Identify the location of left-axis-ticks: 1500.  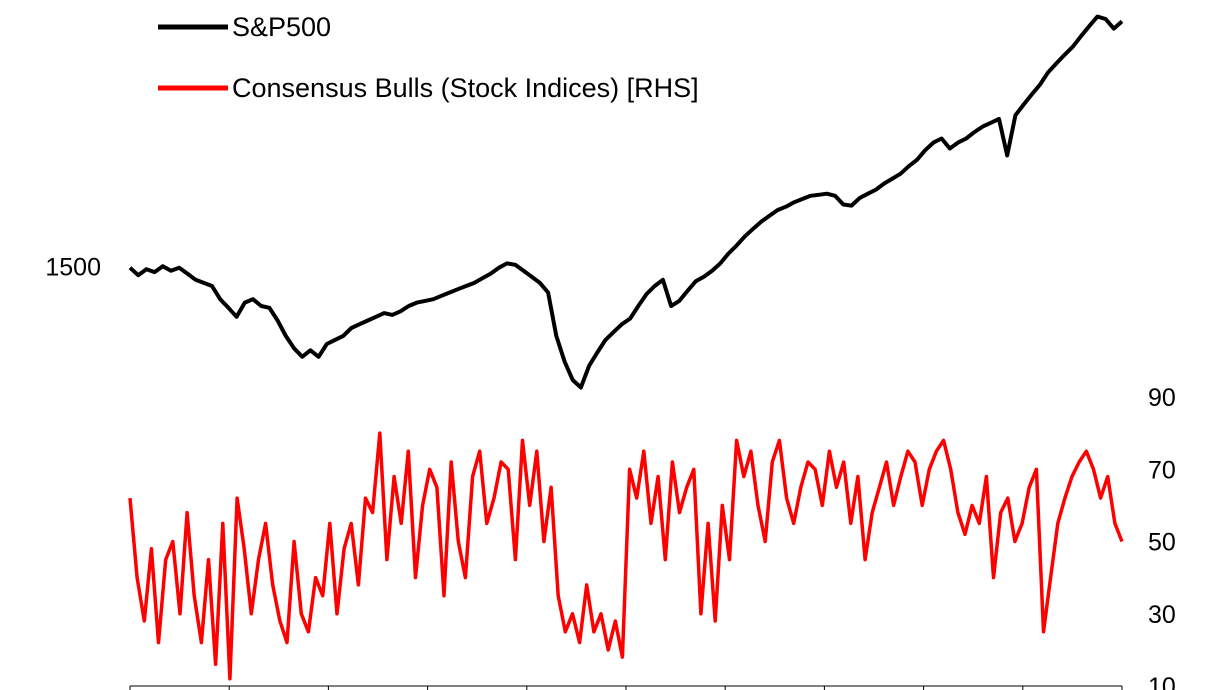
(73, 268).